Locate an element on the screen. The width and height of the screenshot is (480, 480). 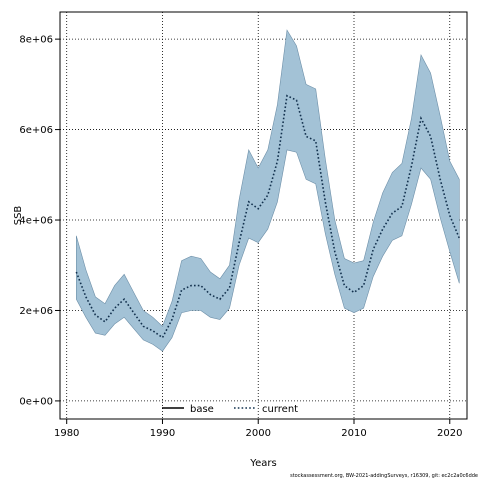
y-axis-title: SSB is located at coordinates (18, 216).